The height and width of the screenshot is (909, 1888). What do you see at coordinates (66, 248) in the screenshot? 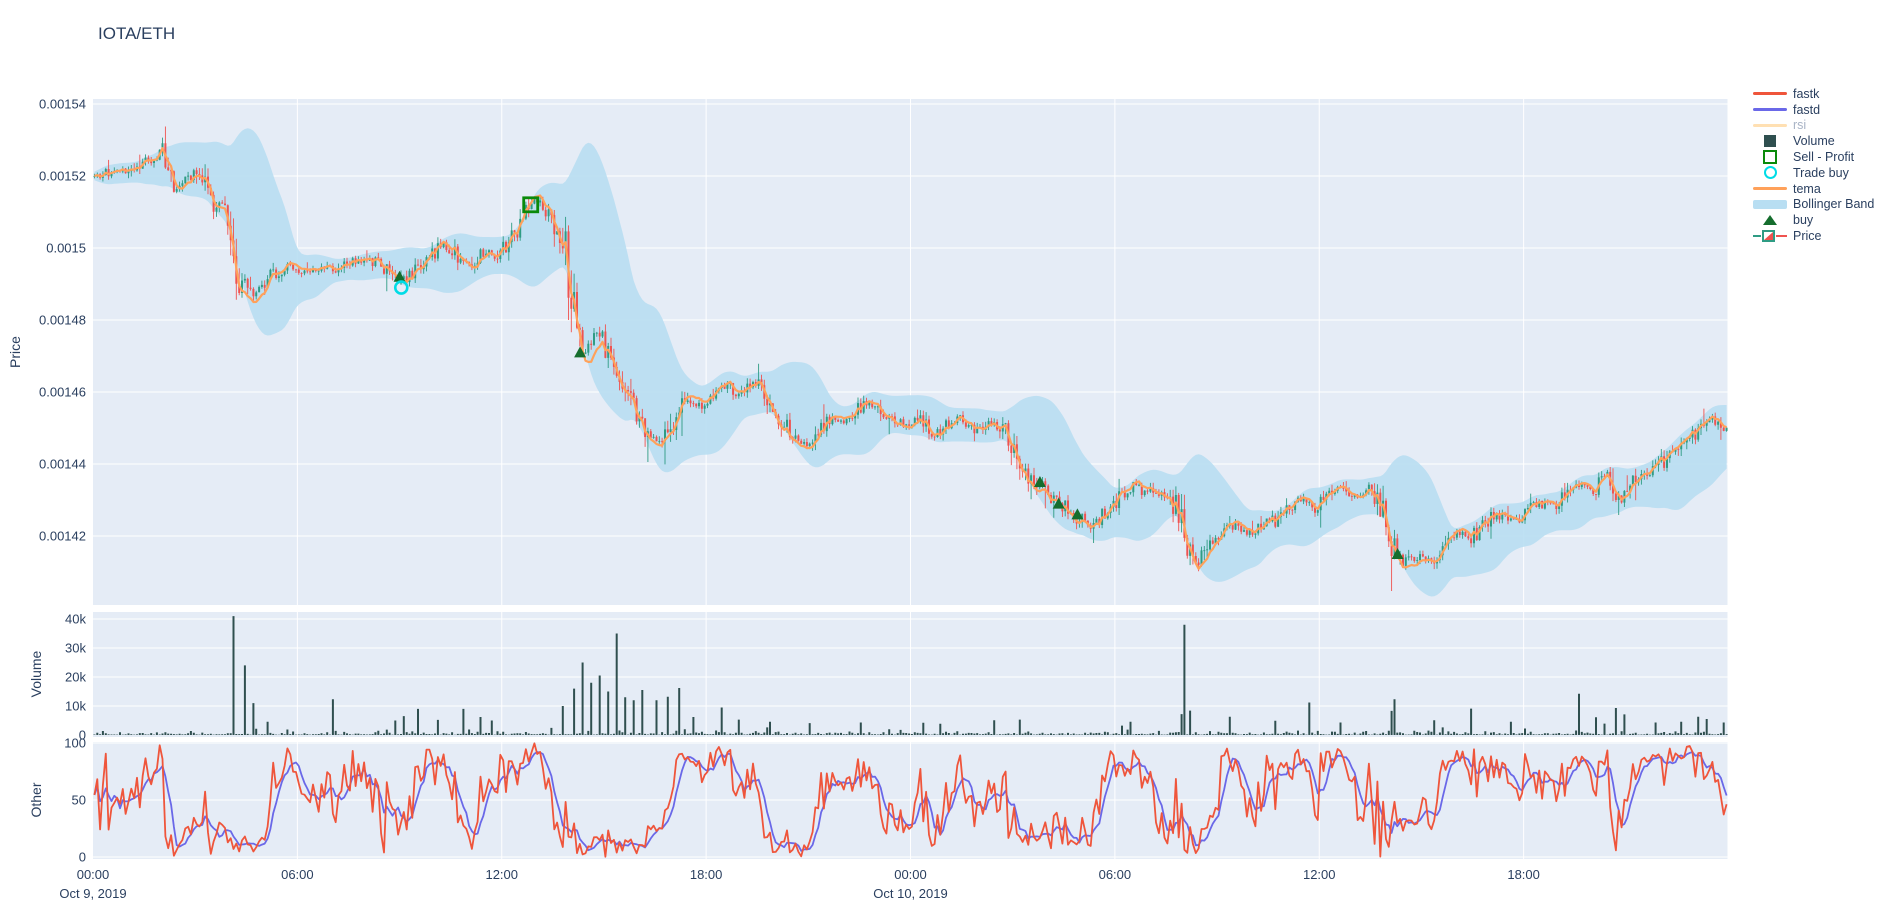
I see `svg-text: 0.0015` at bounding box center [66, 248].